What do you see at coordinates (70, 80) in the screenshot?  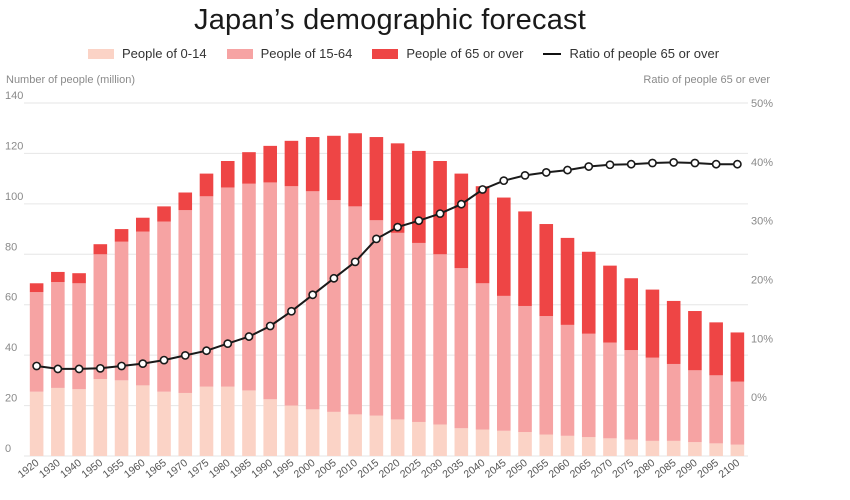 I see `left-axis-title: Number of people (million)` at bounding box center [70, 80].